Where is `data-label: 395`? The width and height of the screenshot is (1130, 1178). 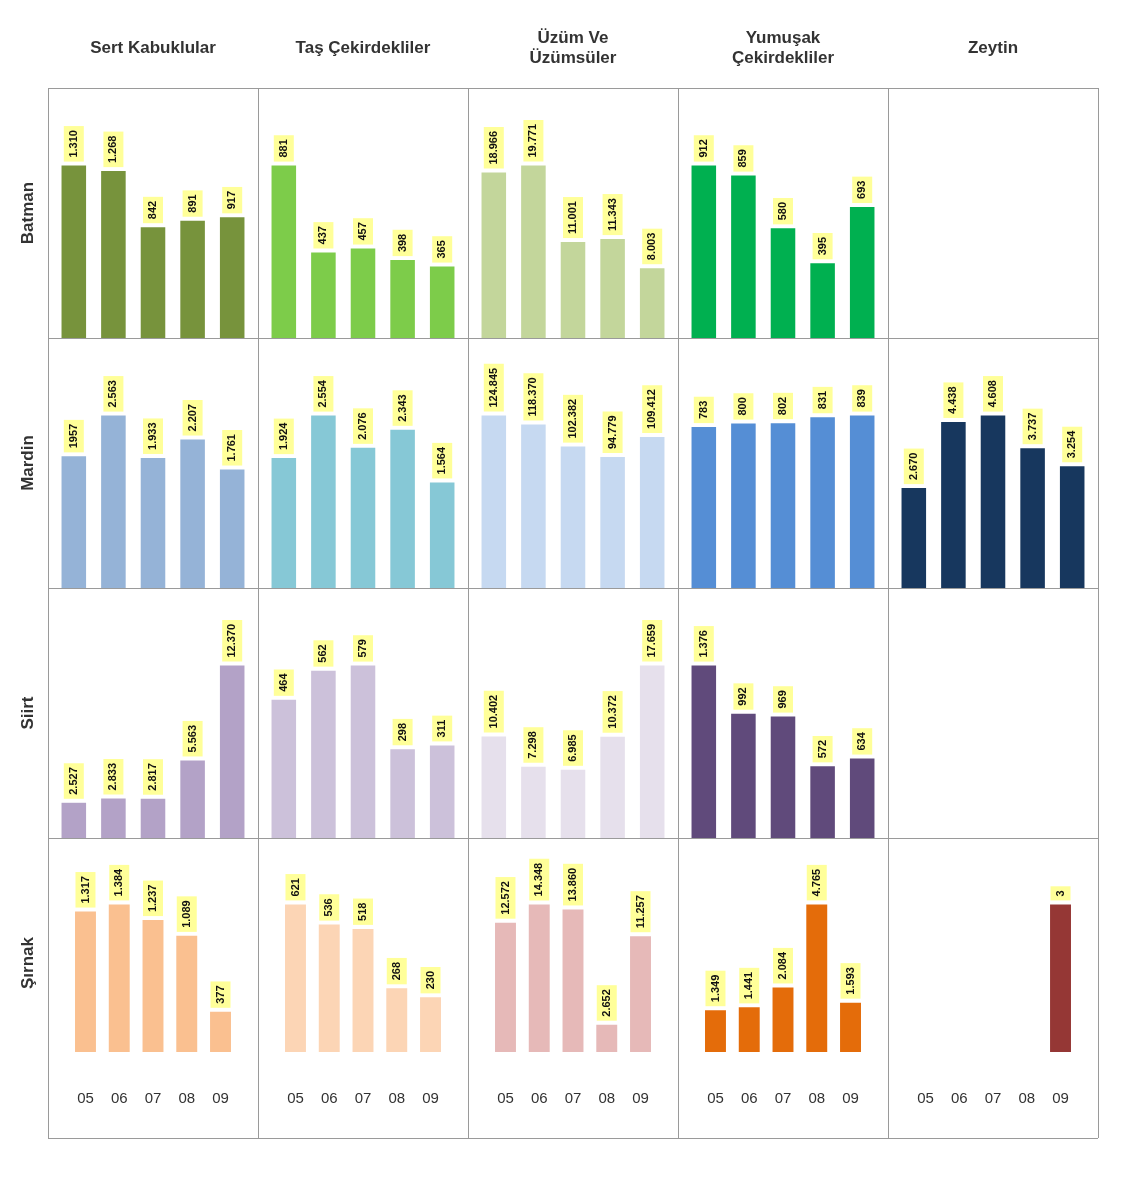 data-label: 395 is located at coordinates (821, 246).